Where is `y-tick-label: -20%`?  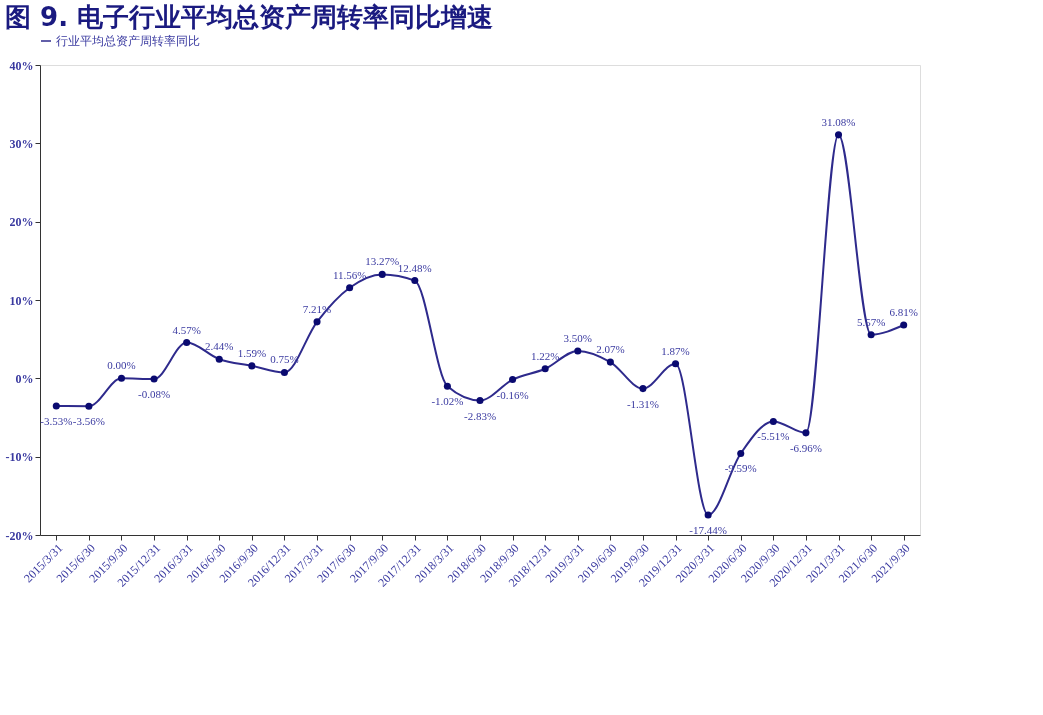 y-tick-label: -20% is located at coordinates (19, 535).